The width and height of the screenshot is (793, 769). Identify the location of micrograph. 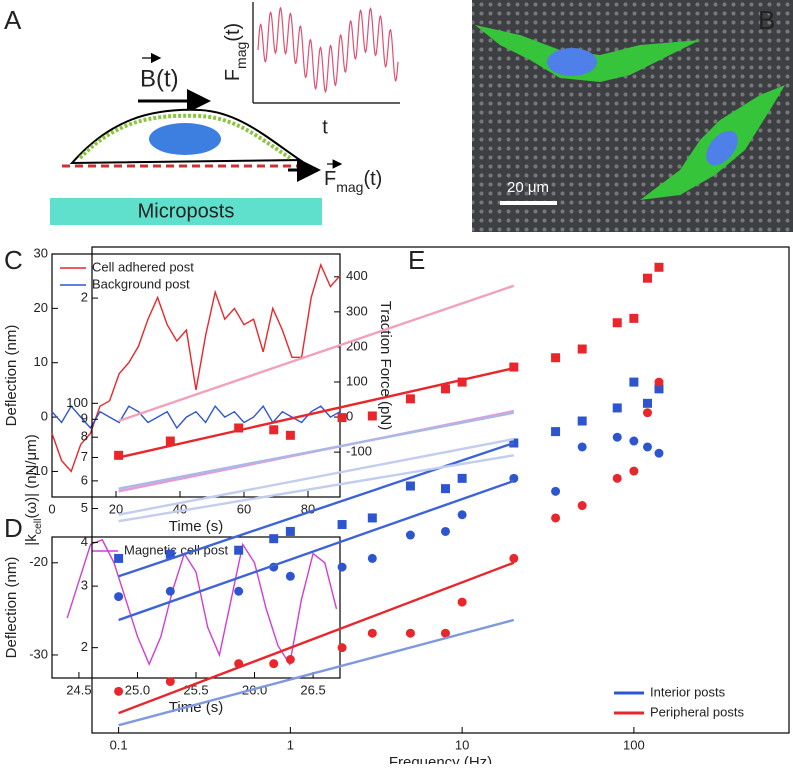
(632, 116).